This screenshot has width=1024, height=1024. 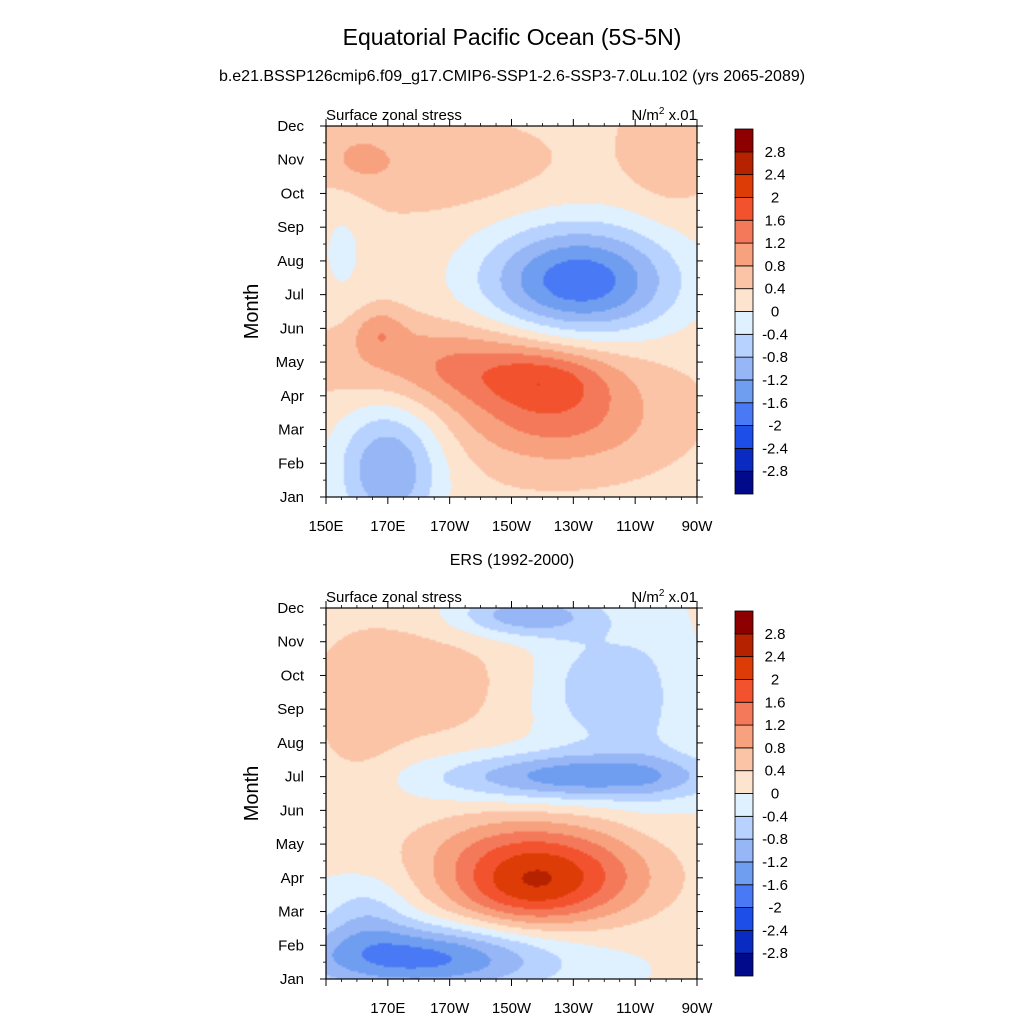 What do you see at coordinates (775, 334) in the screenshot?
I see `colorbar-label: -0.4` at bounding box center [775, 334].